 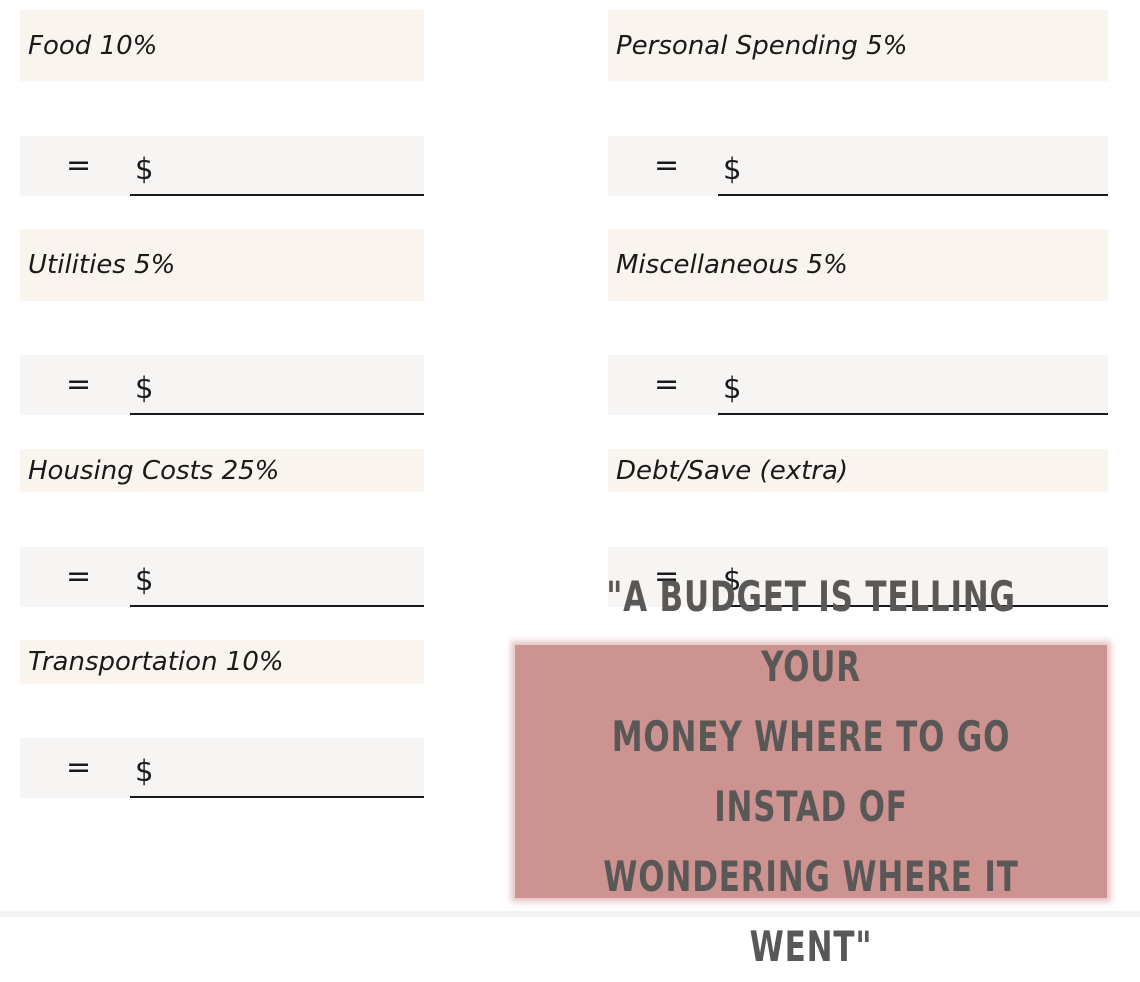 What do you see at coordinates (156, 662) in the screenshot?
I see `category-label-text: Transportation 10%` at bounding box center [156, 662].